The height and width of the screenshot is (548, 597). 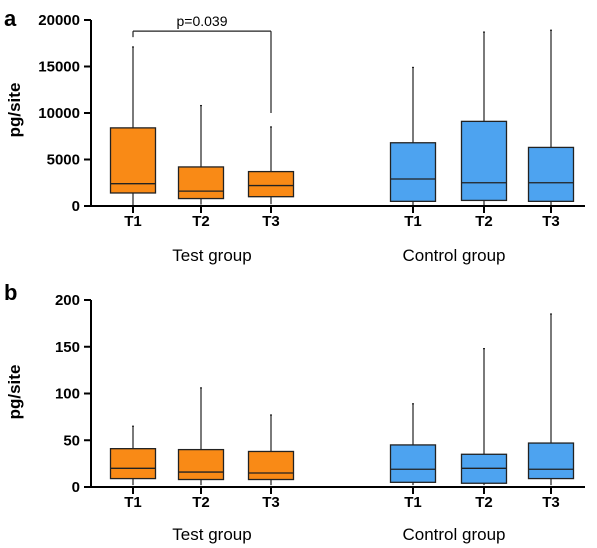 What do you see at coordinates (10, 18) in the screenshot?
I see `panel-a-letter: a` at bounding box center [10, 18].